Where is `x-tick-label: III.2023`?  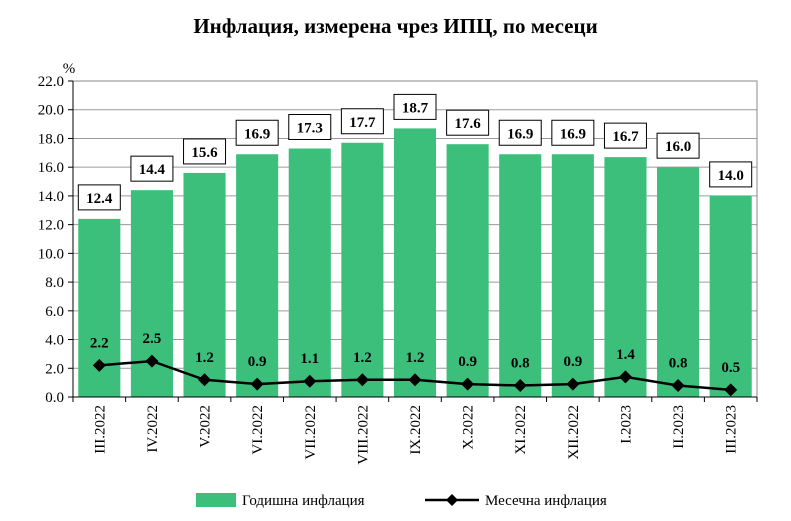 x-tick-label: III.2023 is located at coordinates (732, 429).